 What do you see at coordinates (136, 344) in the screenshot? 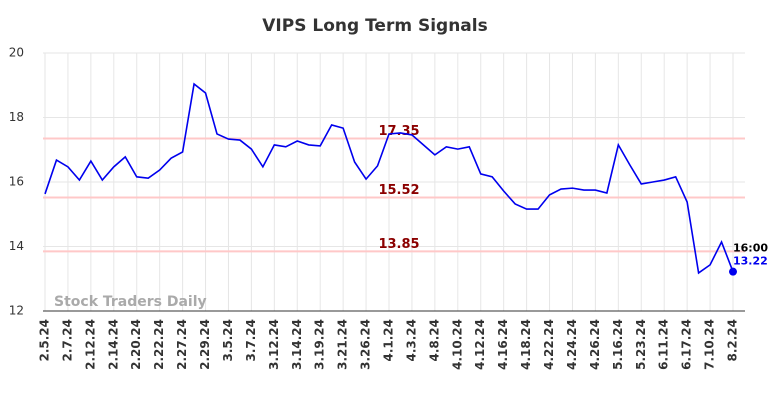
I see `x-tick-label: 2.20.24` at bounding box center [136, 344].